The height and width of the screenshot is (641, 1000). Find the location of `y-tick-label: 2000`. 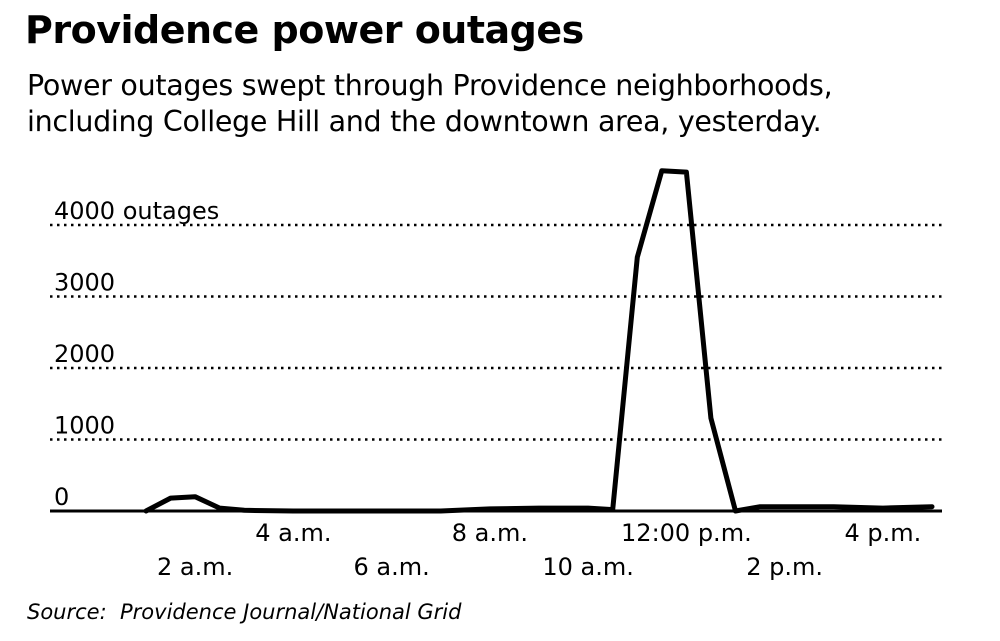

y-tick-label: 2000 is located at coordinates (84, 354).